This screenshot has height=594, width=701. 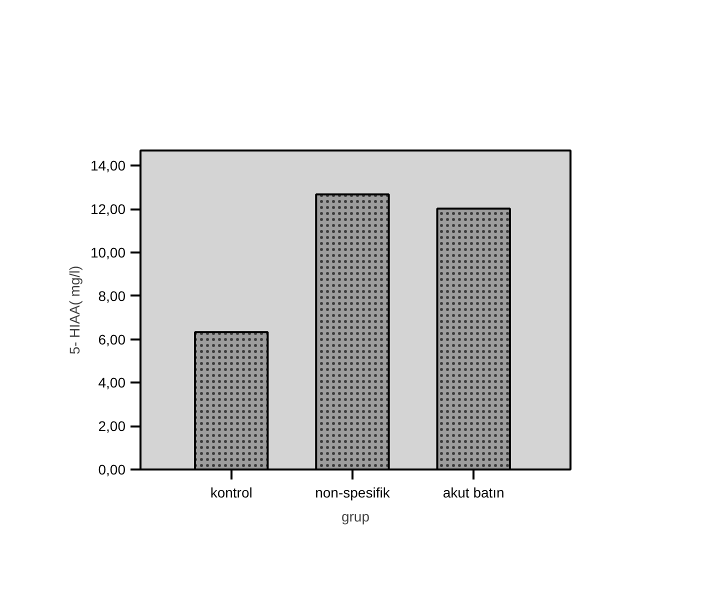 What do you see at coordinates (108, 252) in the screenshot?
I see `y-tick-label: 10,00` at bounding box center [108, 252].